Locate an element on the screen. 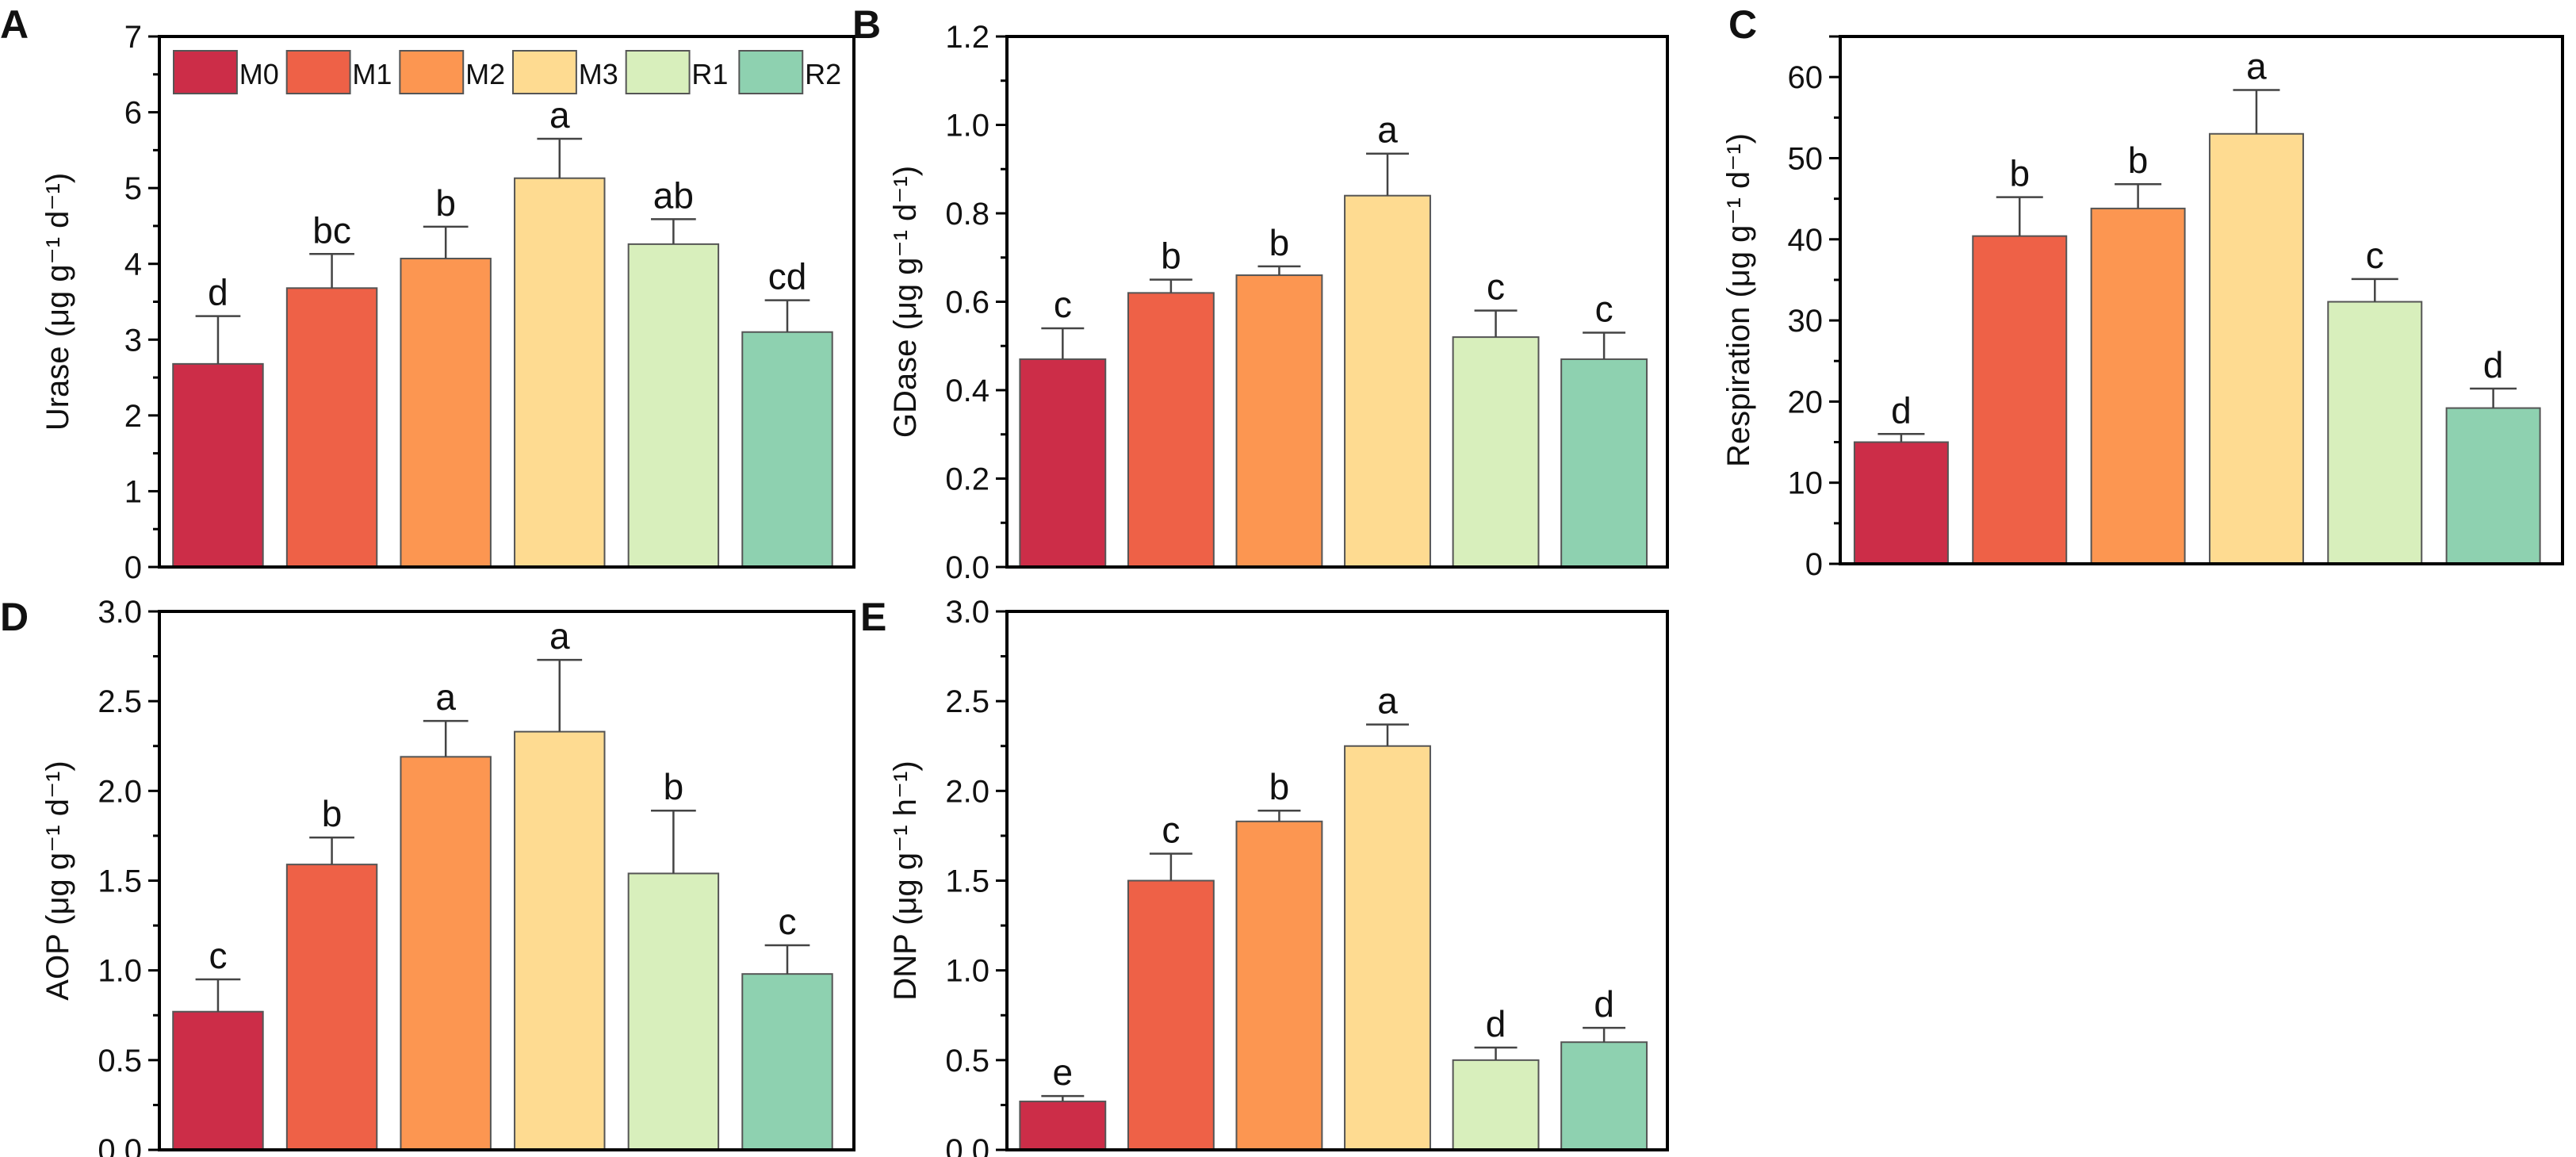  y-tick-label: 1 is located at coordinates (133, 492).